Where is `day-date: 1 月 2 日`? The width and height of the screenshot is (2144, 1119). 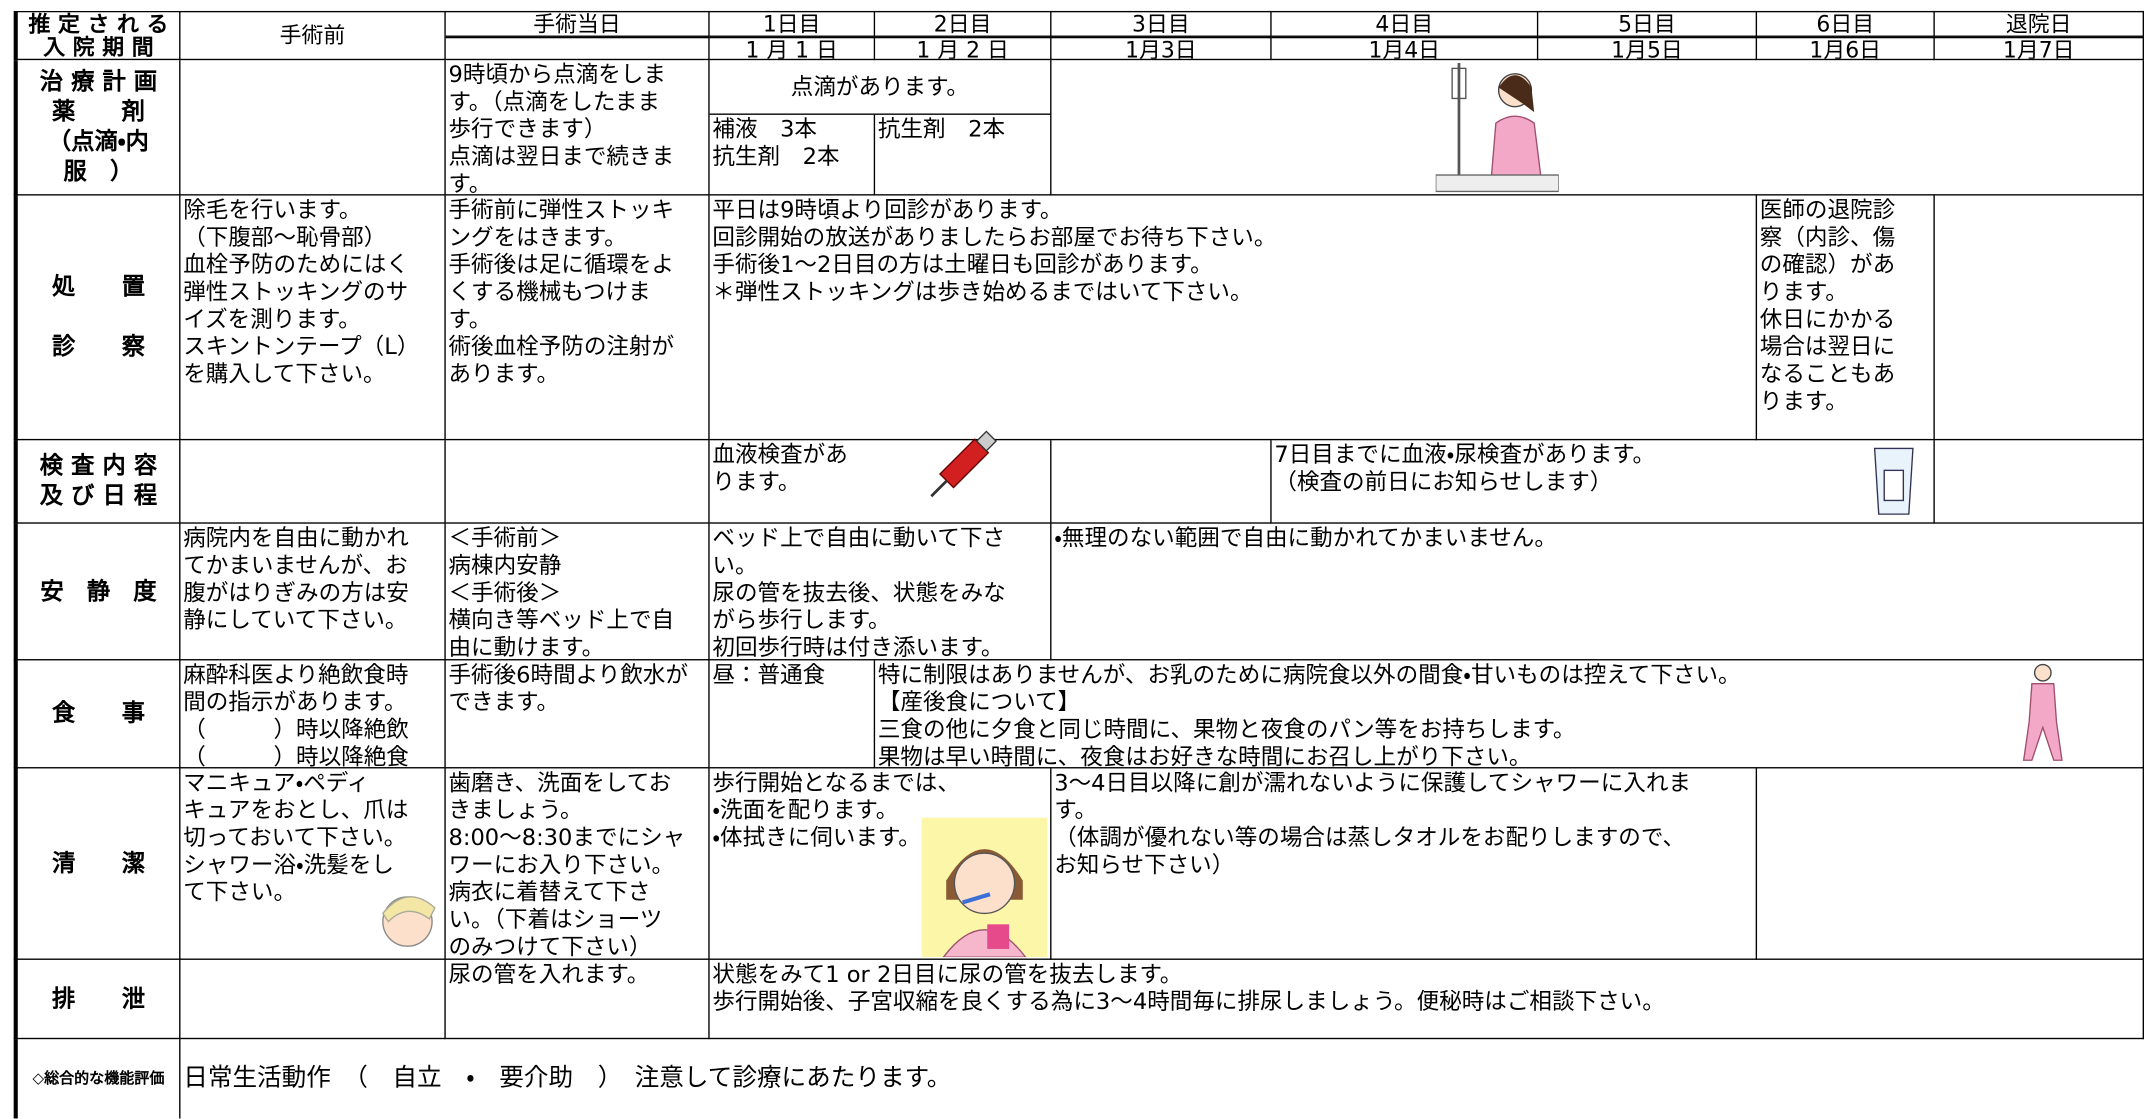
day-date: 1 月 2 日 is located at coordinates (963, 48).